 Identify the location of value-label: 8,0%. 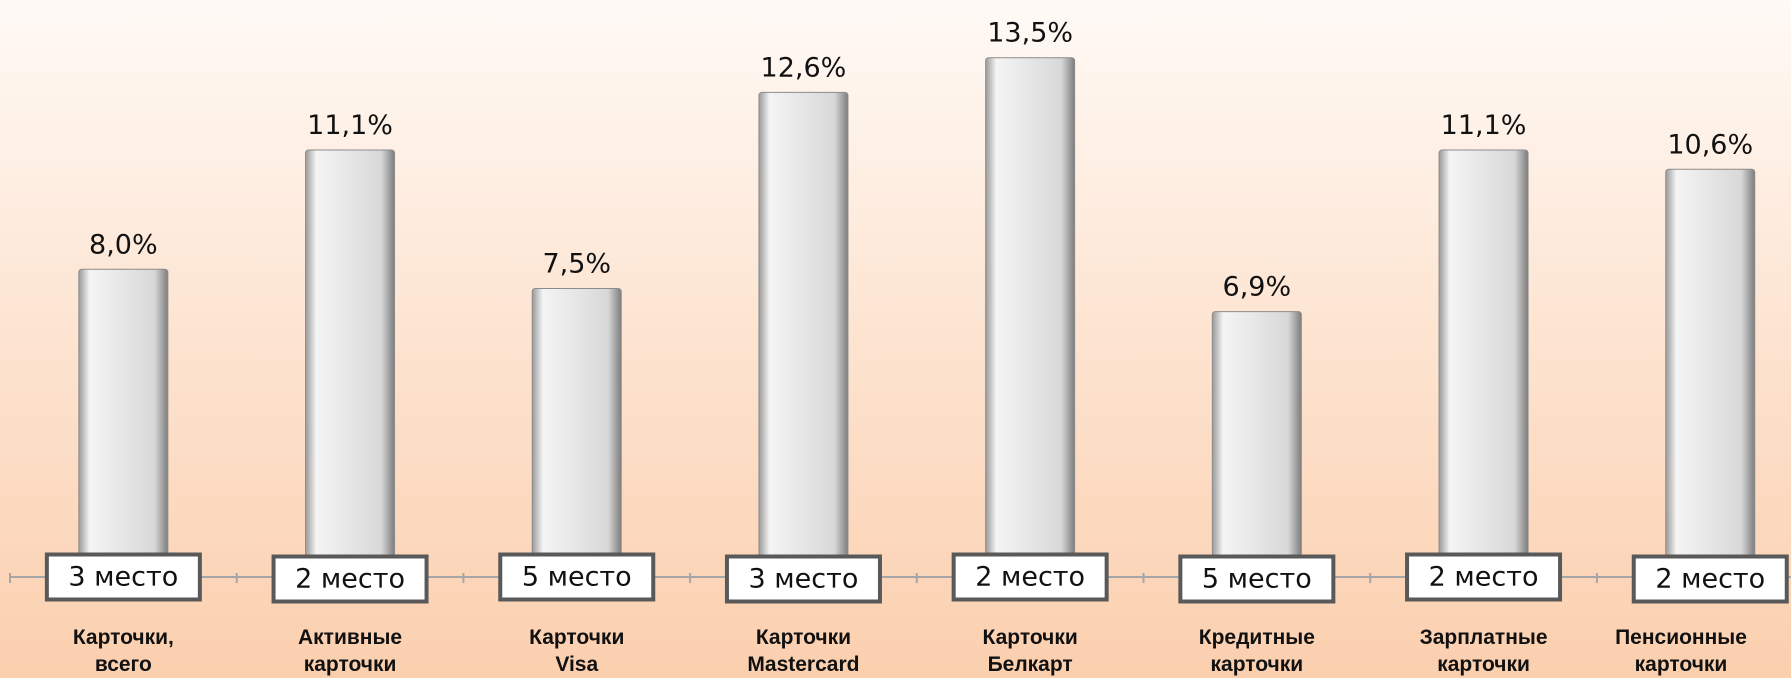
(123, 244).